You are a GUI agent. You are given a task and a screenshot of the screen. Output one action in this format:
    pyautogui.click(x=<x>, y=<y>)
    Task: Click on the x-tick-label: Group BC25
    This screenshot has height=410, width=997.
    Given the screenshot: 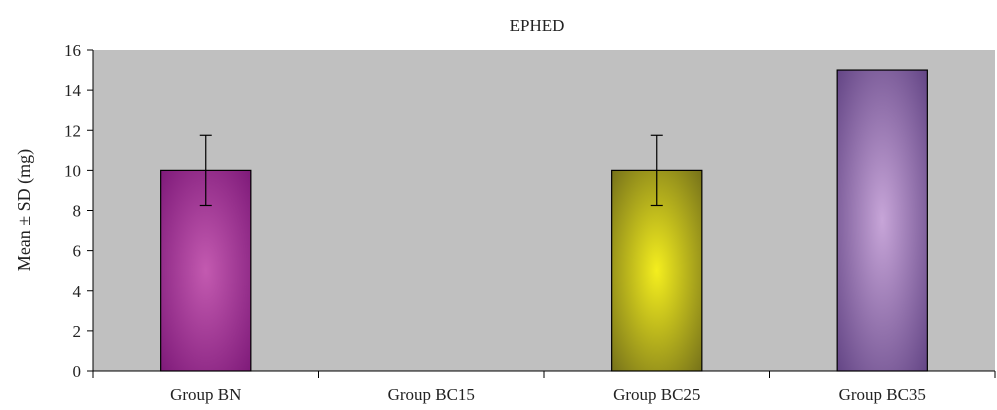 What is the action you would take?
    pyautogui.click(x=656, y=394)
    